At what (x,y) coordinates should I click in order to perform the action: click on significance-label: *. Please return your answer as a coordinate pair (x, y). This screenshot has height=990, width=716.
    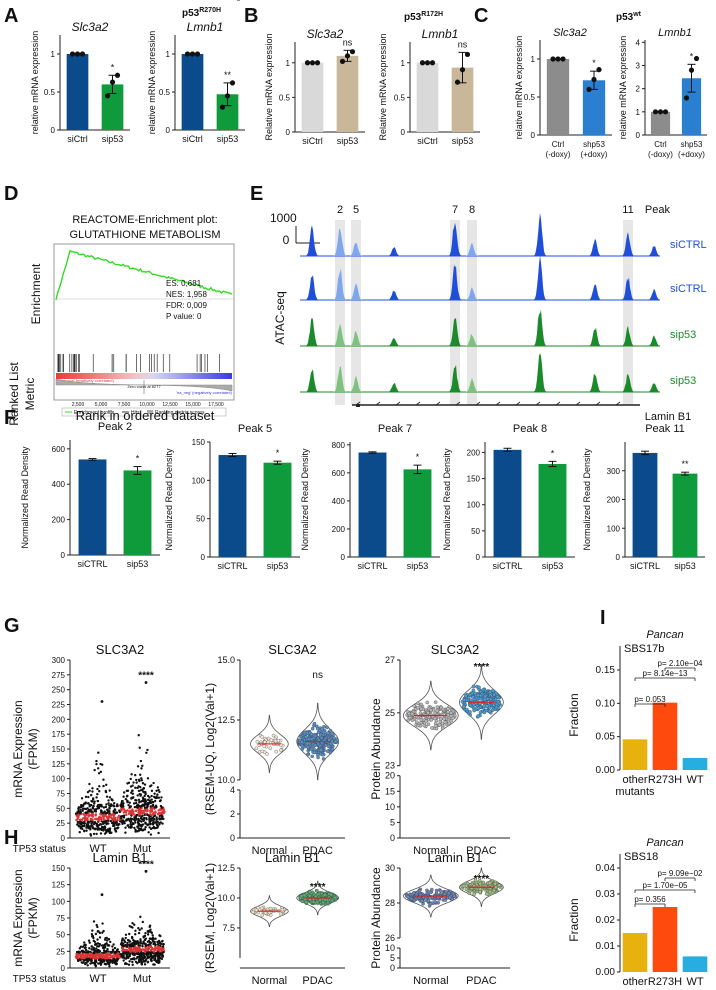
    Looking at the image, I should click on (692, 56).